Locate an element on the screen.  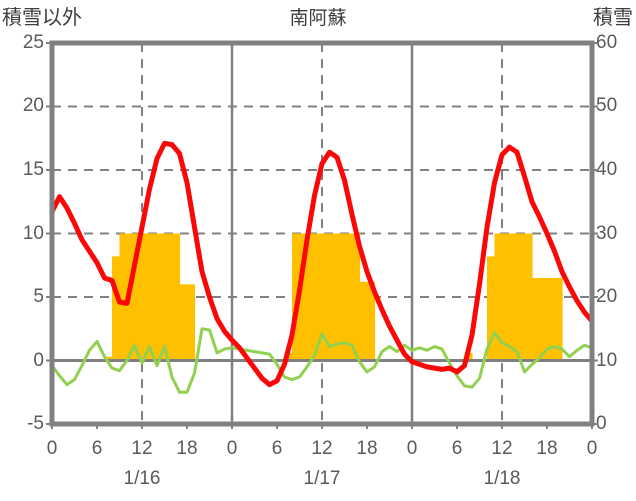
y-left-tick-label: 25 is located at coordinates (33, 42).